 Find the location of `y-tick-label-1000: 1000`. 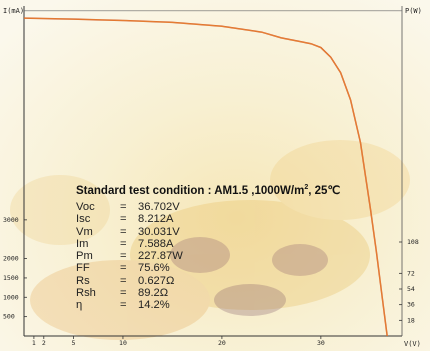

y-tick-label-1000: 1000 is located at coordinates (11, 297).